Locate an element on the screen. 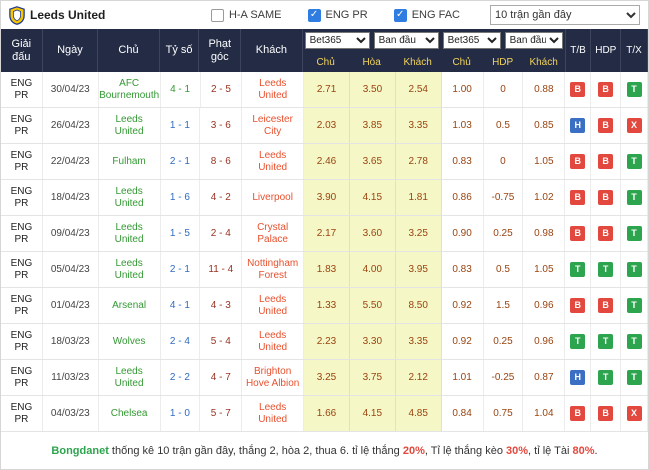  corners-cell: 4 - 2 is located at coordinates (221, 197).